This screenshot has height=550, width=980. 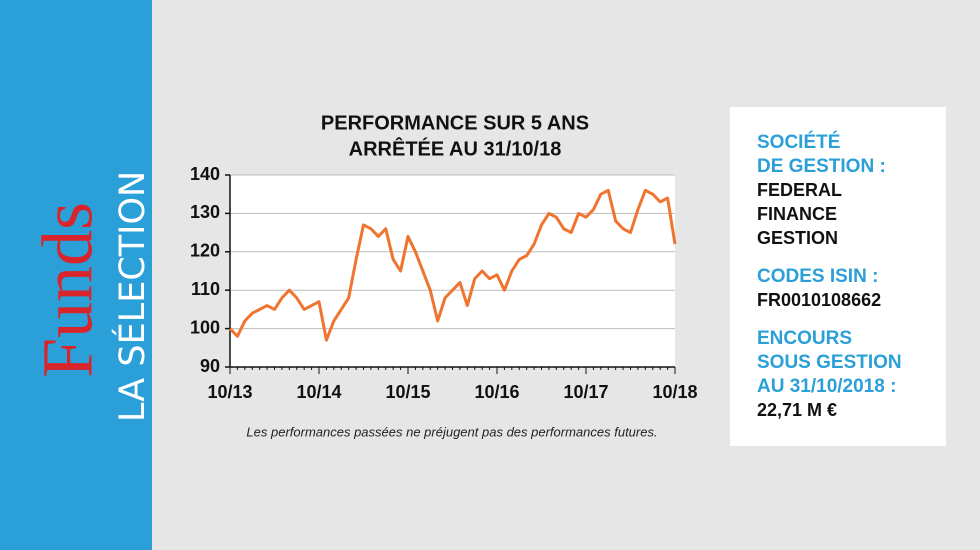 I want to click on y-tick-label: 100, so click(x=205, y=327).